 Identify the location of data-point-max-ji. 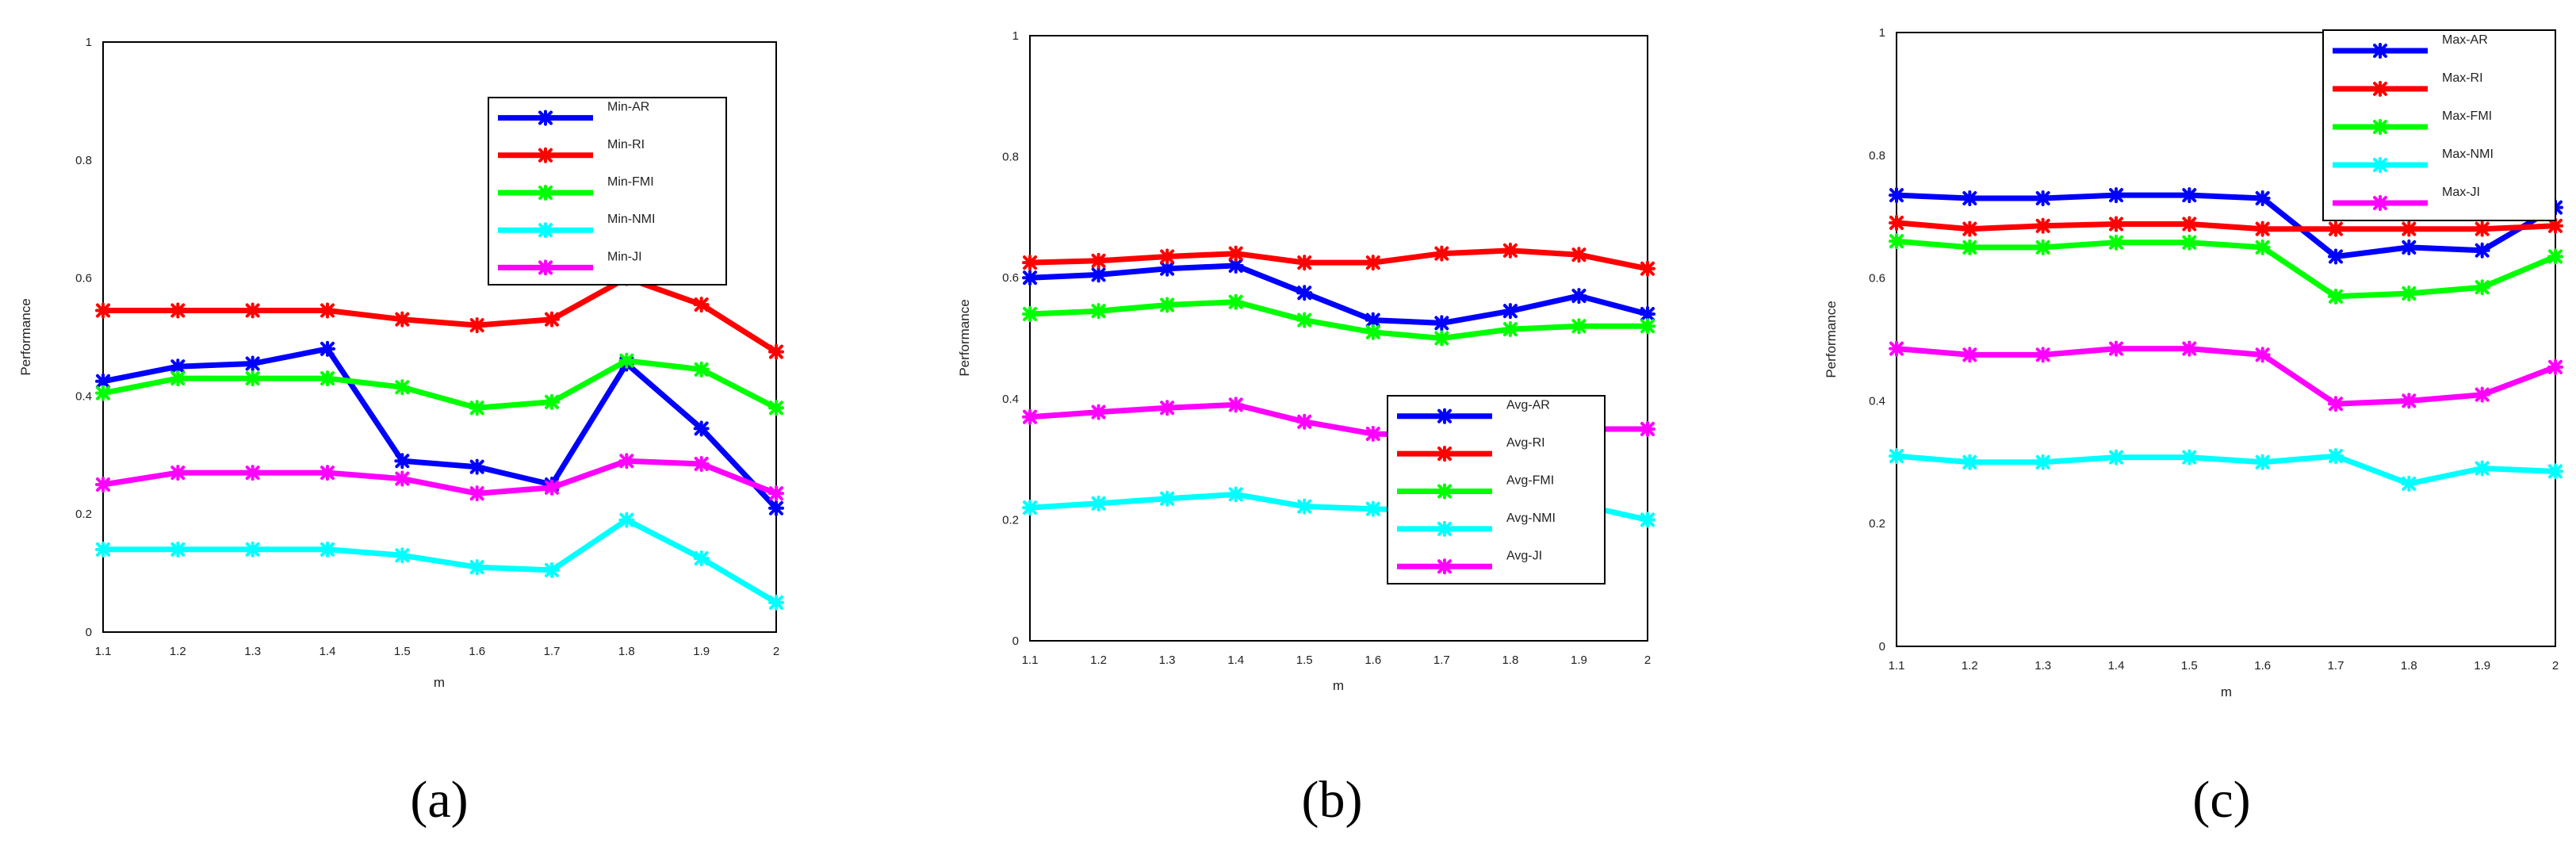
(2042, 355).